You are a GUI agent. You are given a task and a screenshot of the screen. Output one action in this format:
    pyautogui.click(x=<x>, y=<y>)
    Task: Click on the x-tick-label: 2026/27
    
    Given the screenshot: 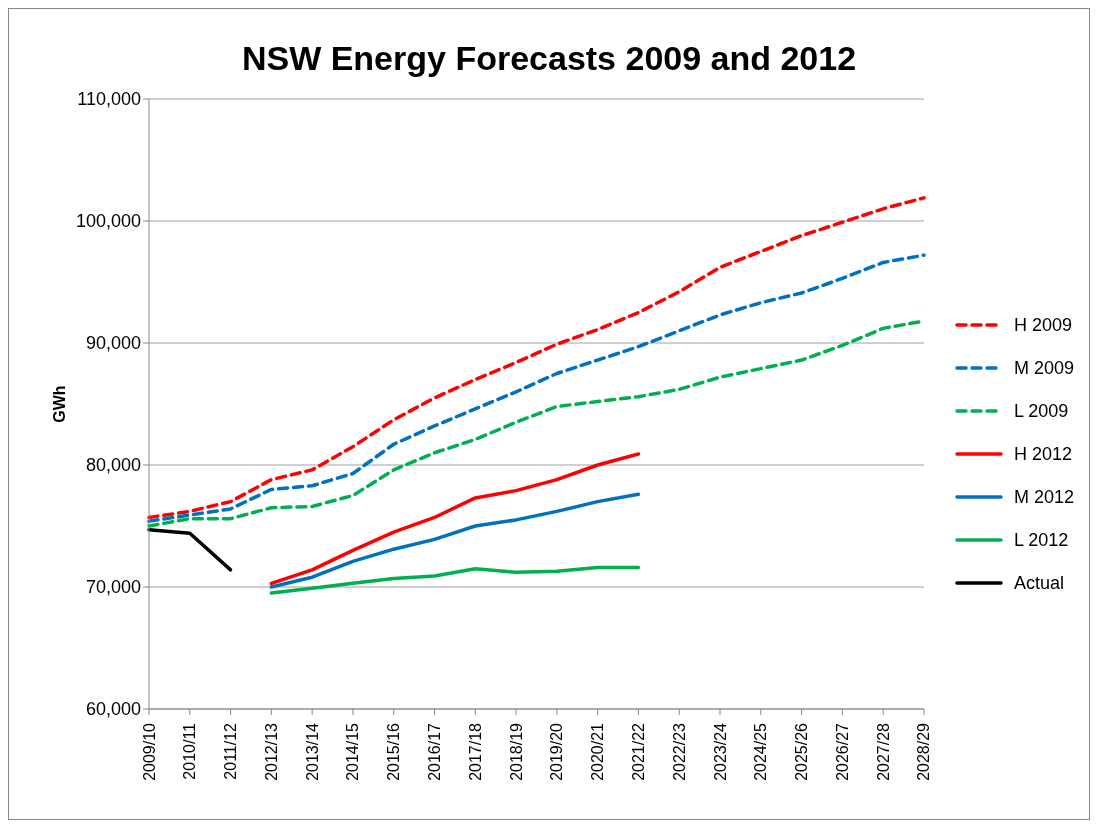 What is the action you would take?
    pyautogui.click(x=842, y=751)
    